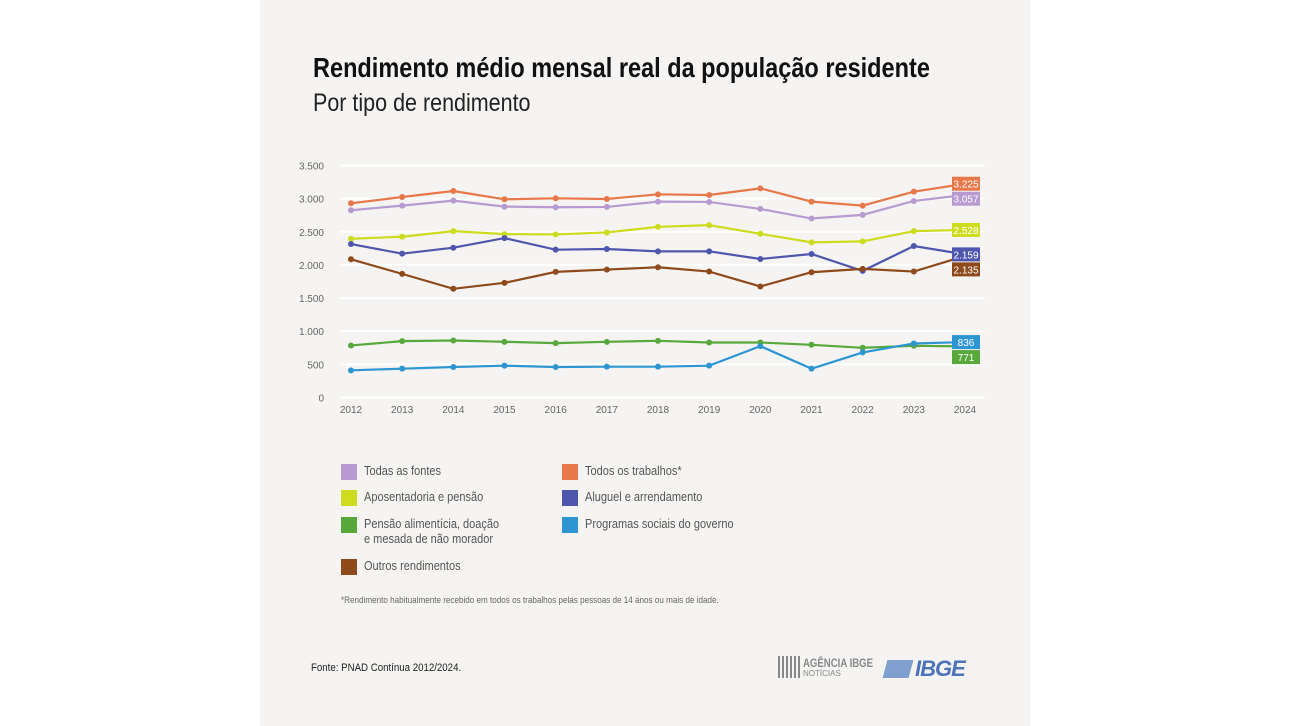 This screenshot has height=726, width=1290. What do you see at coordinates (898, 669) in the screenshot?
I see `ibge-mark-icon` at bounding box center [898, 669].